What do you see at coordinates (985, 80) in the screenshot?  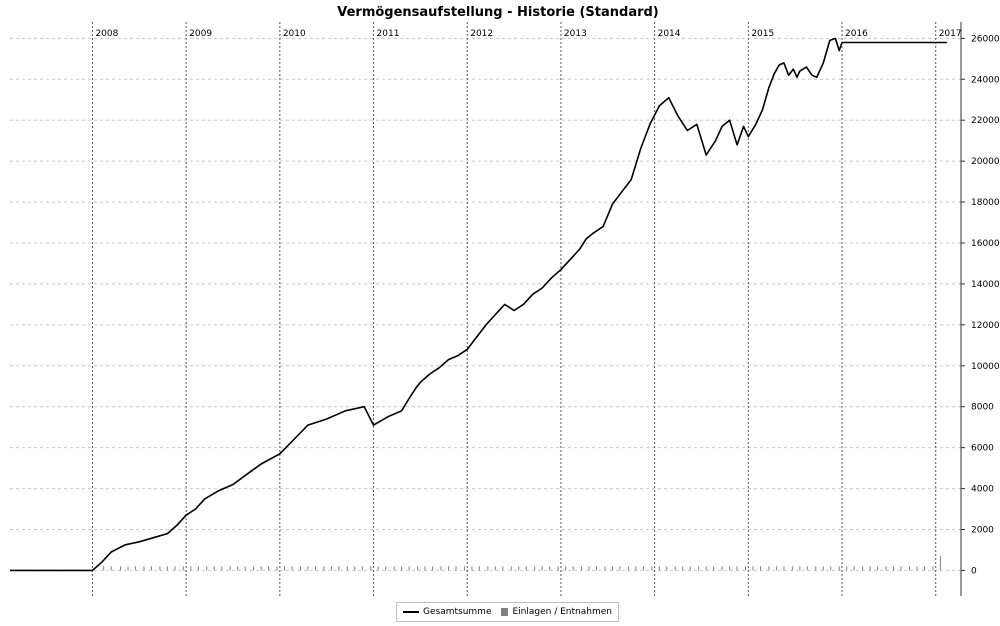 I see `y-tick-label: 24000` at bounding box center [985, 80].